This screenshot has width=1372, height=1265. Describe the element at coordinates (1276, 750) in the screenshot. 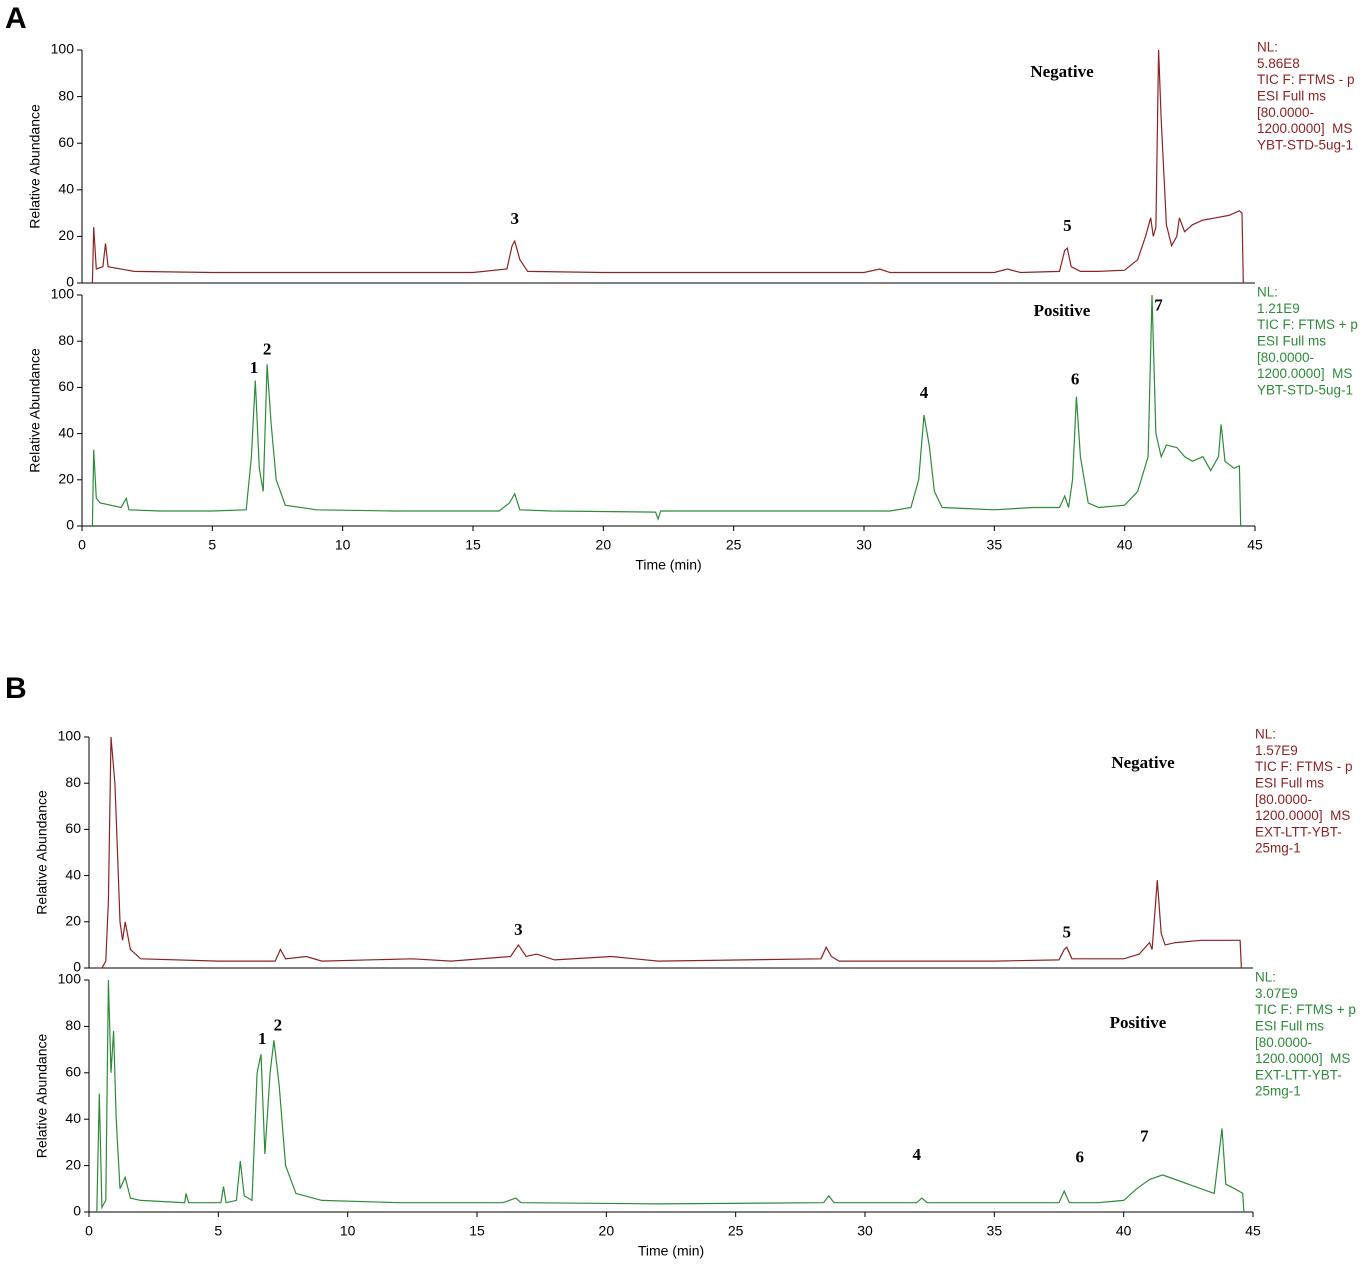

I see `info-text: 1.57E9` at that location.